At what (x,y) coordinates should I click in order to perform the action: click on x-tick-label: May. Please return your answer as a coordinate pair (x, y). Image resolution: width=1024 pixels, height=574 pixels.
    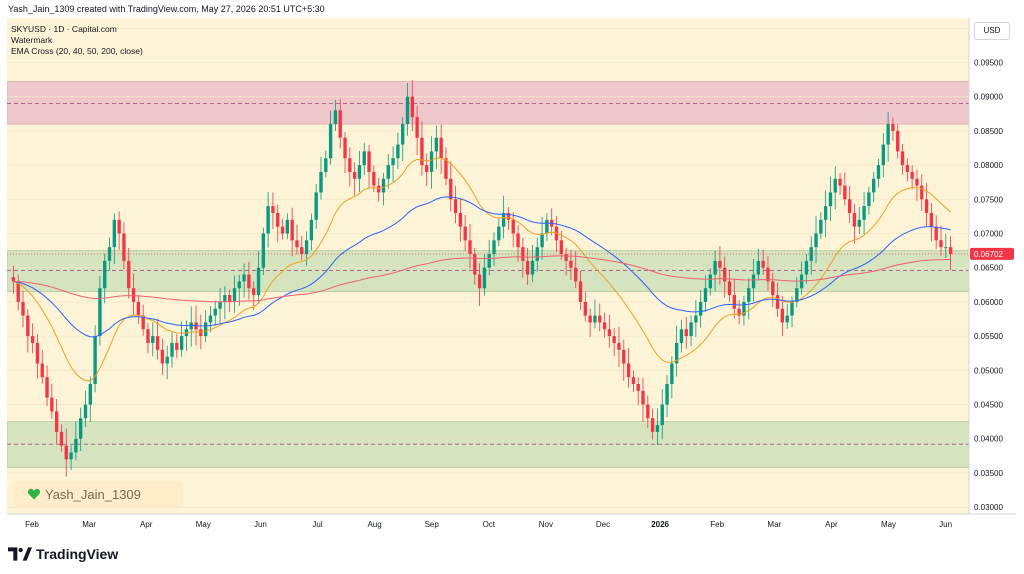
    Looking at the image, I should click on (203, 524).